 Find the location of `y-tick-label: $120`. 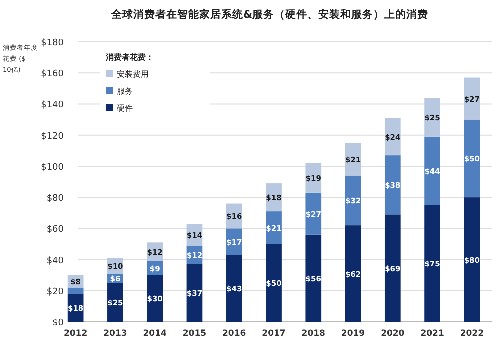

y-tick-label: $120 is located at coordinates (52, 137).